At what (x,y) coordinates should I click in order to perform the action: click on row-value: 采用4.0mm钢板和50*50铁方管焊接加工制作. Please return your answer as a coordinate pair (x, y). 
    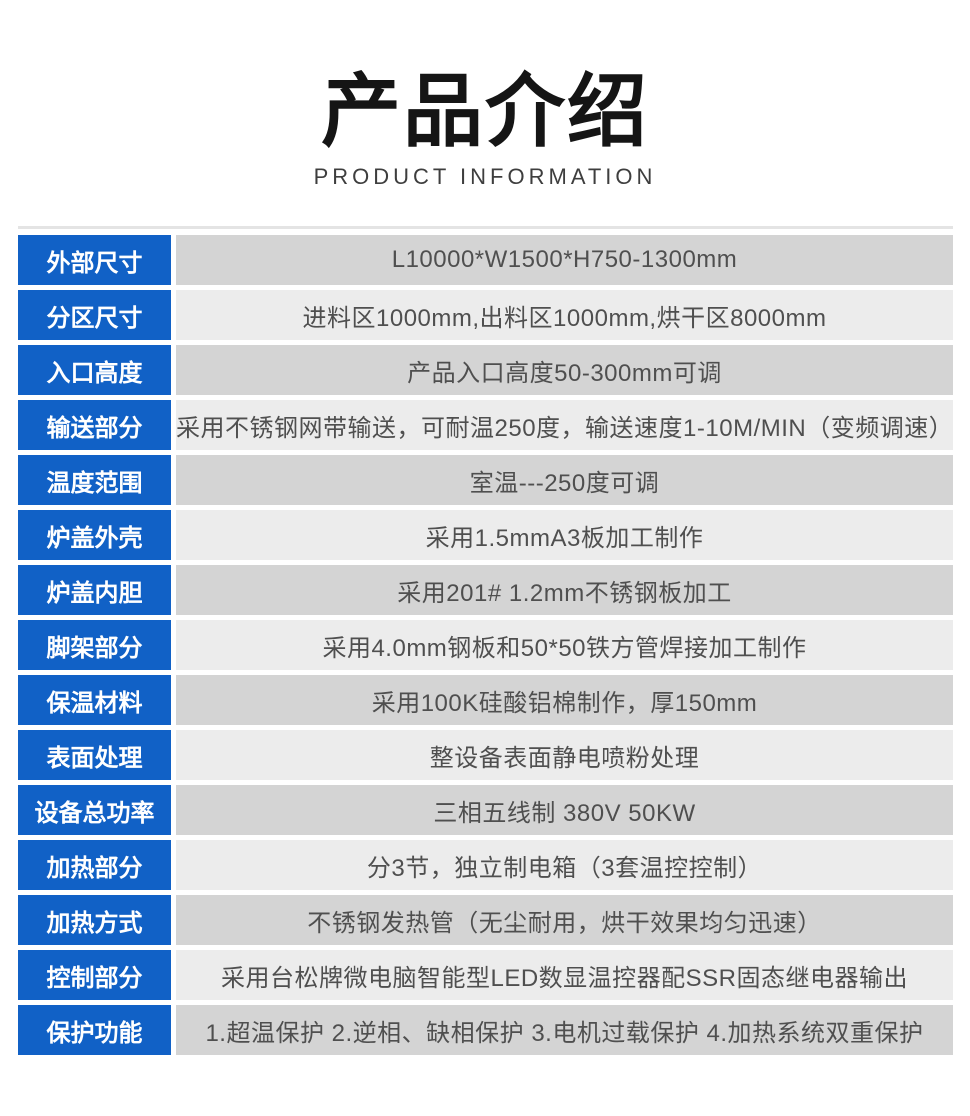
    Looking at the image, I should click on (564, 645).